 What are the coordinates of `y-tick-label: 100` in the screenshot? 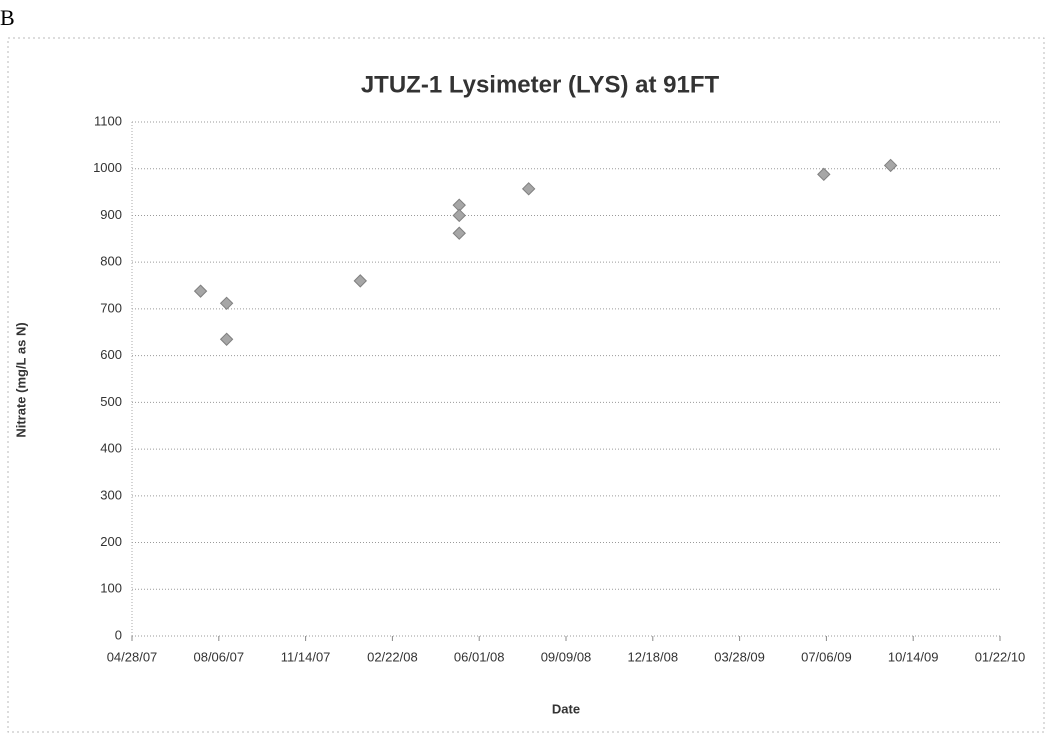 It's located at (111, 588).